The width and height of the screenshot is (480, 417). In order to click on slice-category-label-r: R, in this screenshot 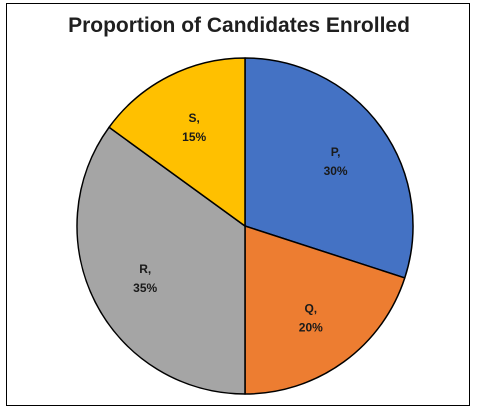, I will do `click(145, 269)`.